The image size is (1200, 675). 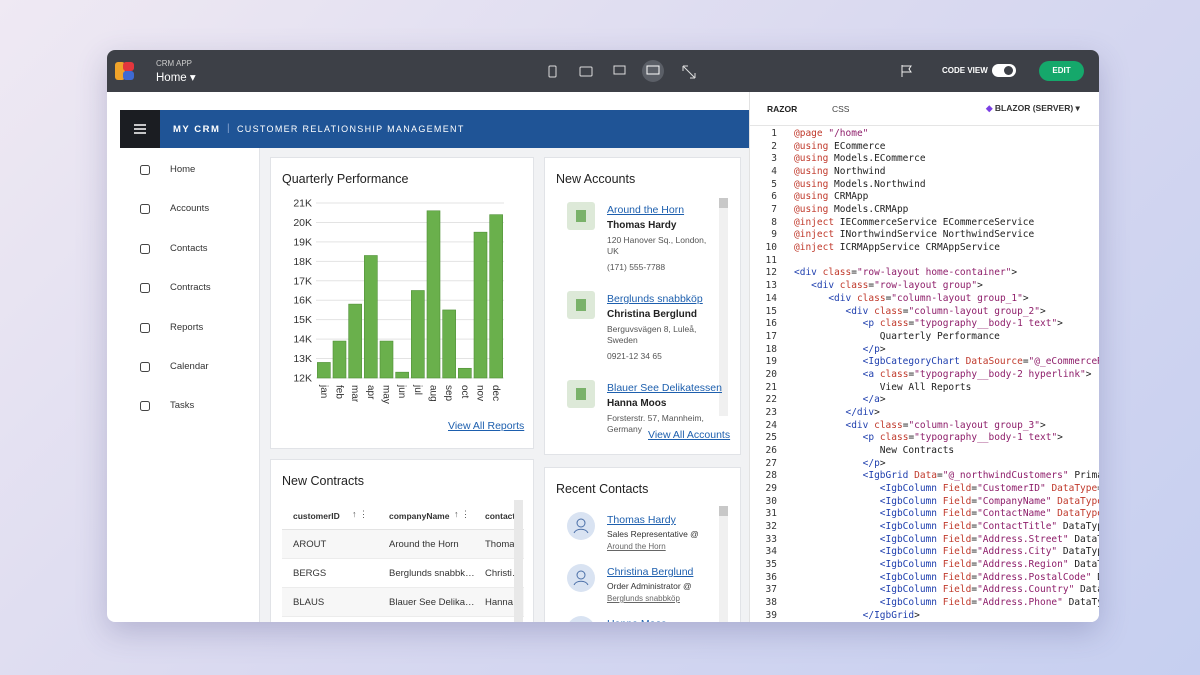 What do you see at coordinates (552, 71) in the screenshot?
I see `phone-icon` at bounding box center [552, 71].